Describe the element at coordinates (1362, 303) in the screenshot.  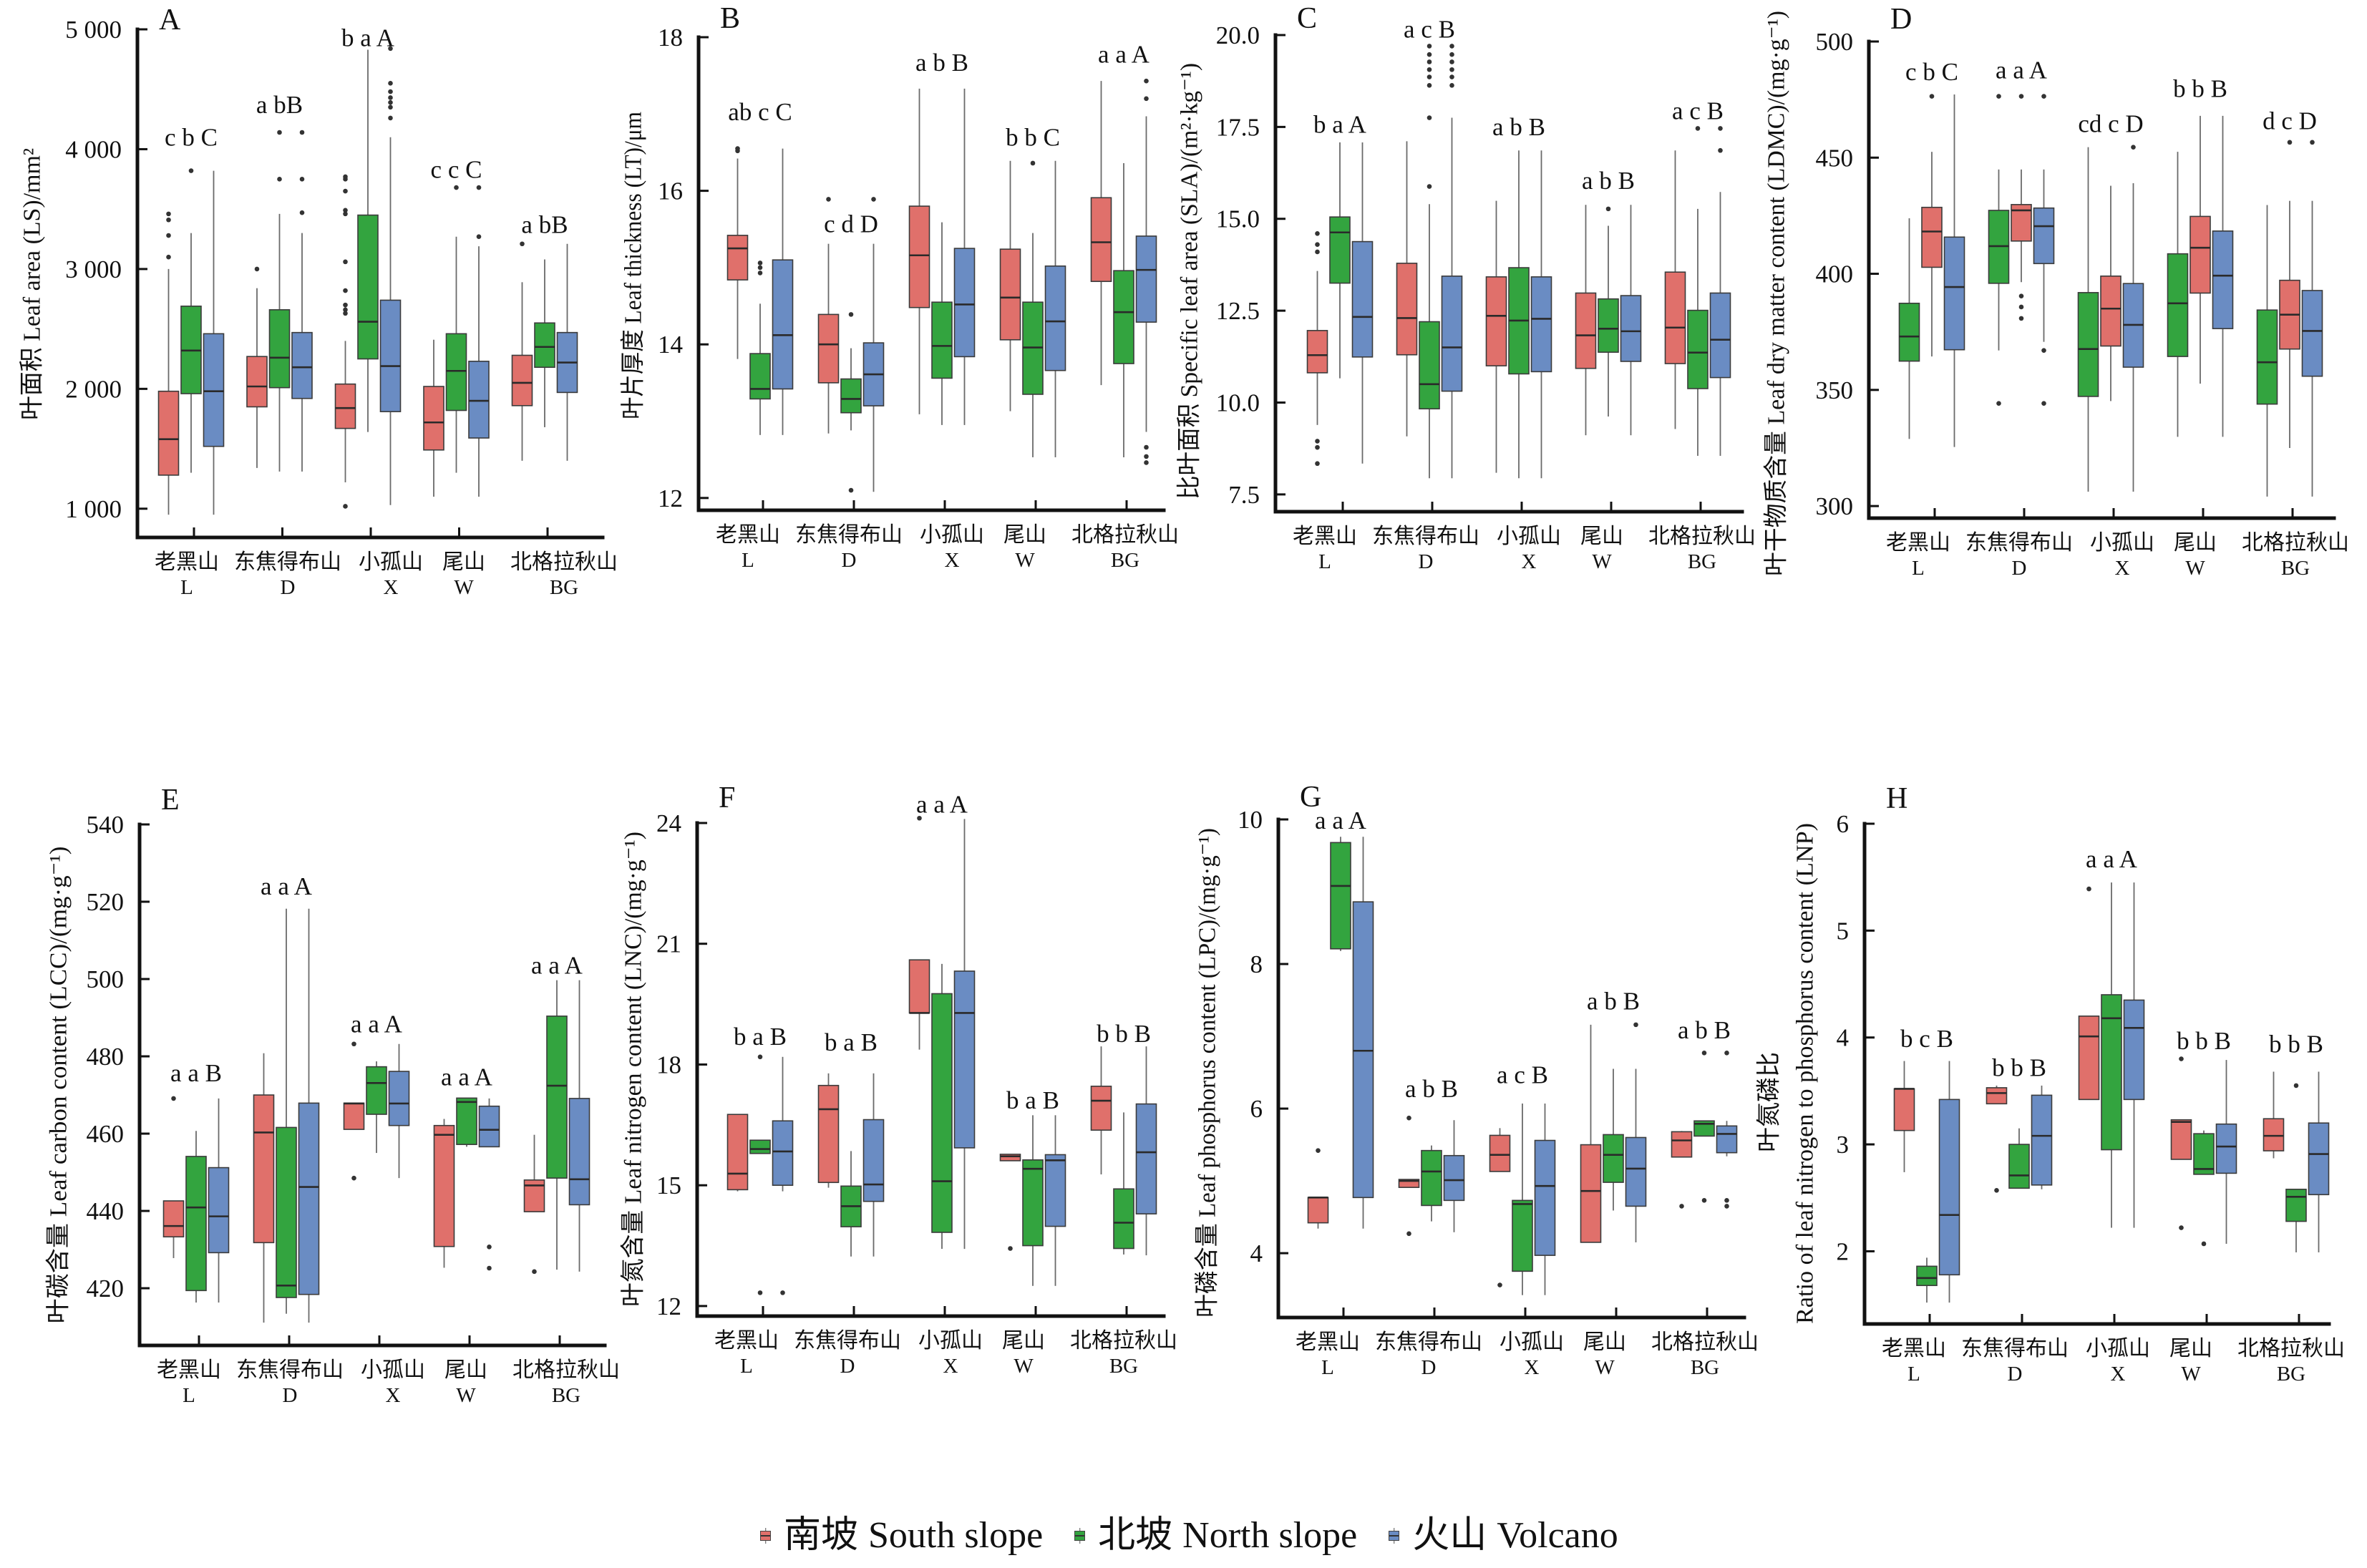
I see `boxplot-volcano-l` at that location.